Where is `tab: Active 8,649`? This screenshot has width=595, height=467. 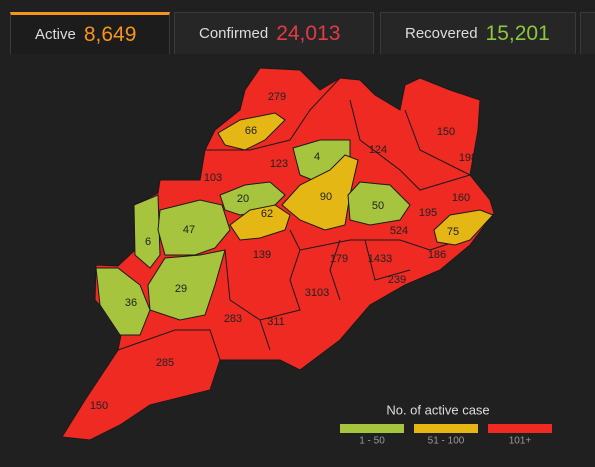 tab: Active 8,649 is located at coordinates (90, 33).